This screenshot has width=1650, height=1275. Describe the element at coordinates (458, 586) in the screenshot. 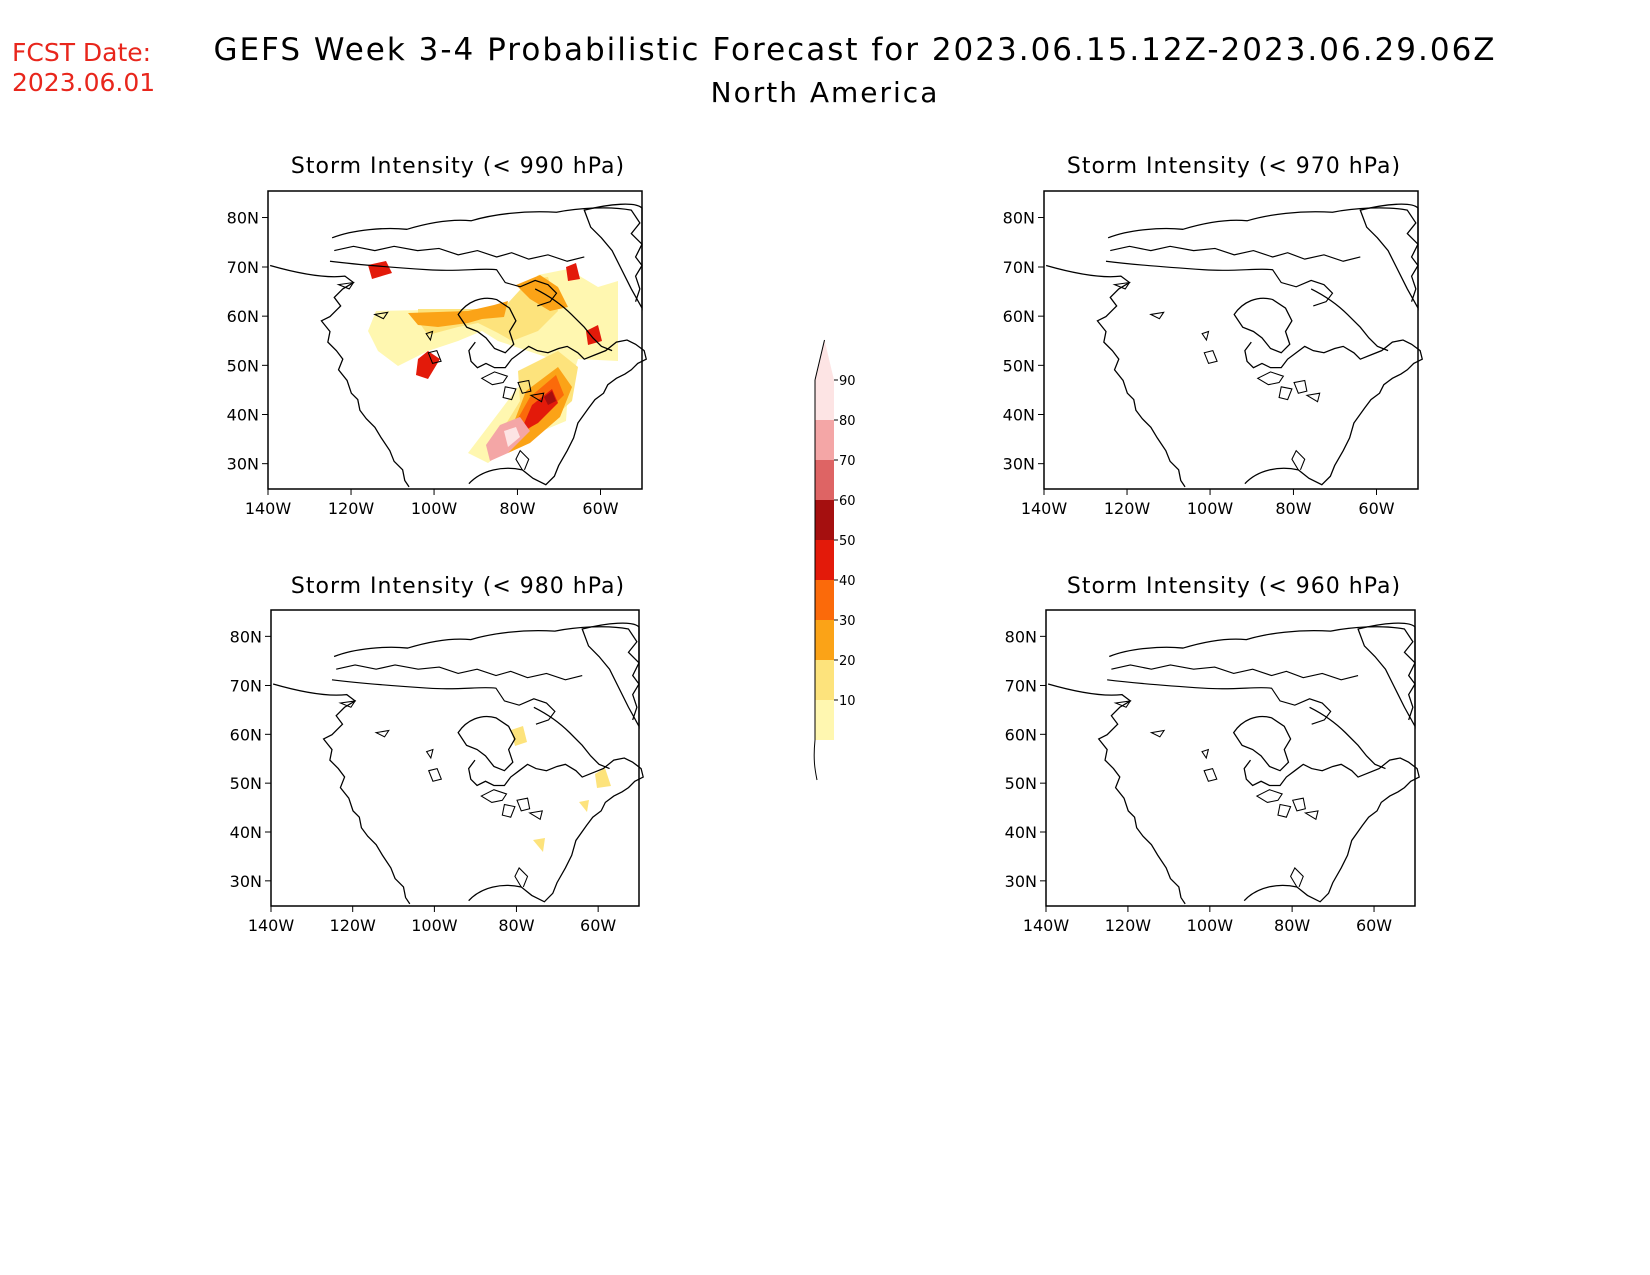

I see `panel-title: Storm Intensity (< 980 hPa)` at that location.